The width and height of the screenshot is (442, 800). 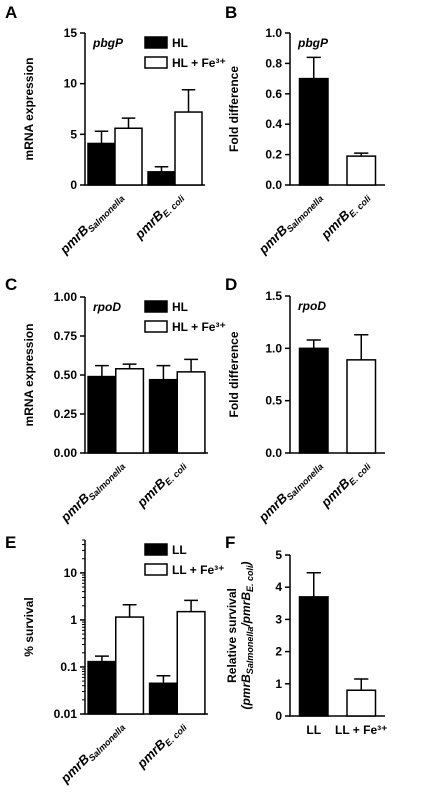 I want to click on legend-label: LL + Fe³⁺, so click(x=198, y=570).